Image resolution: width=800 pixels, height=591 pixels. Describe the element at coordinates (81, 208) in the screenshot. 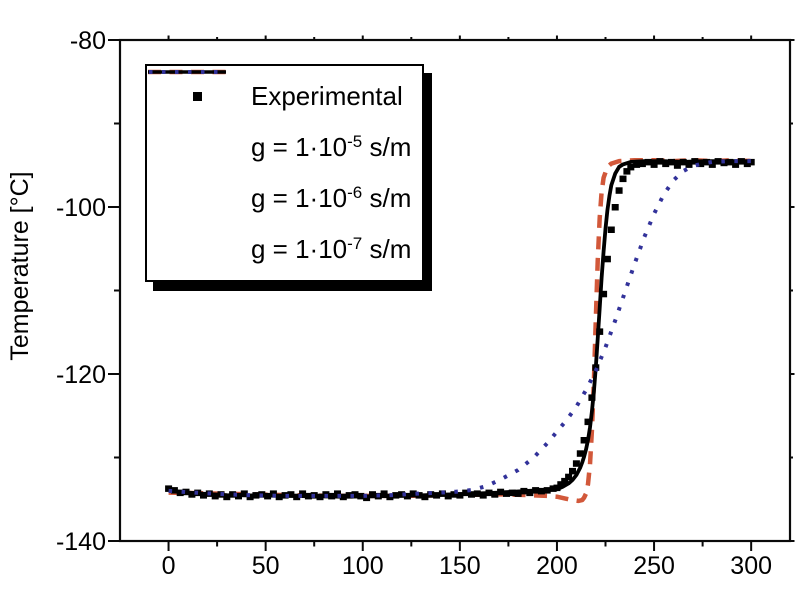

I see `y-tick-label: -100` at that location.